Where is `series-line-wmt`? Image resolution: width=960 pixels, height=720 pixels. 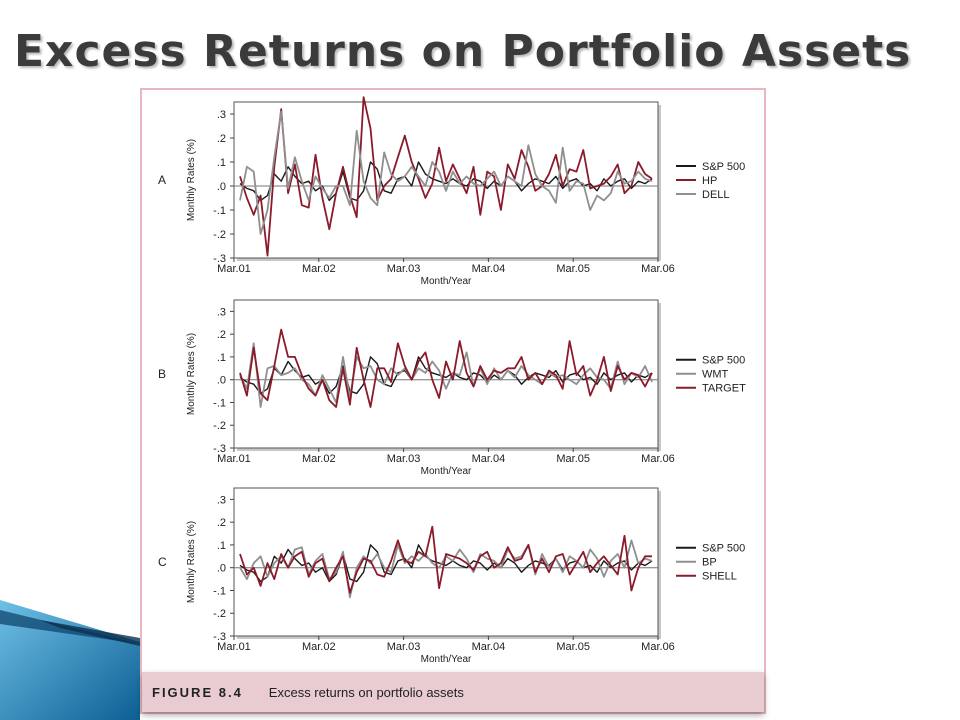 series-line-wmt is located at coordinates (446, 375).